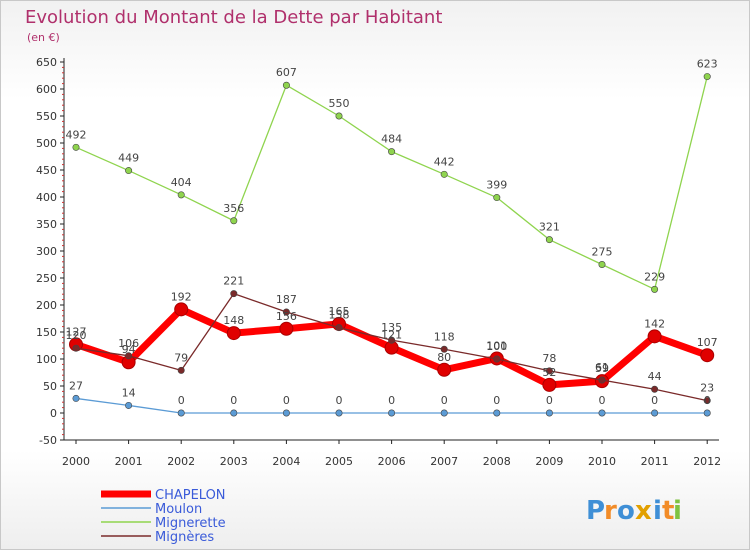  What do you see at coordinates (76, 461) in the screenshot?
I see `x-tick-label: 2000` at bounding box center [76, 461].